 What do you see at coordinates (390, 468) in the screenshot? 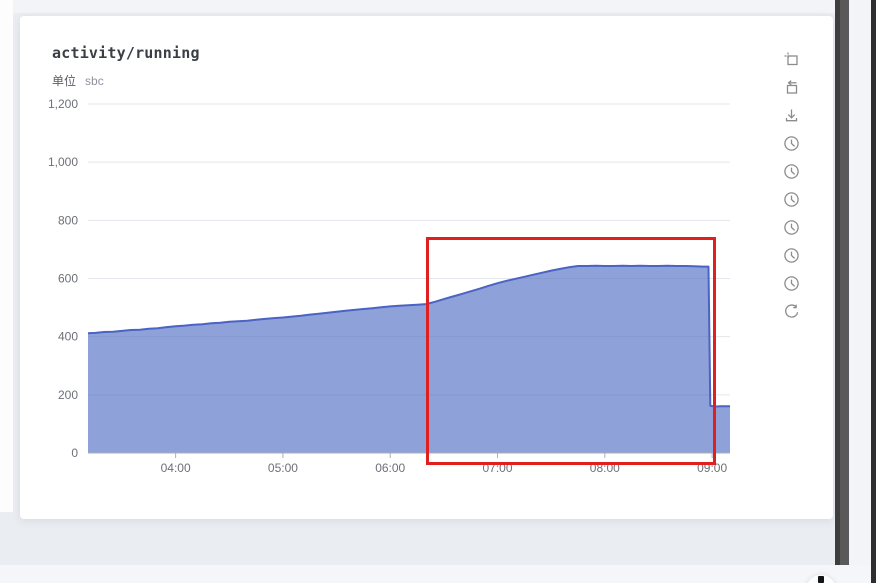
I see `svg-text: 06:00` at bounding box center [390, 468].